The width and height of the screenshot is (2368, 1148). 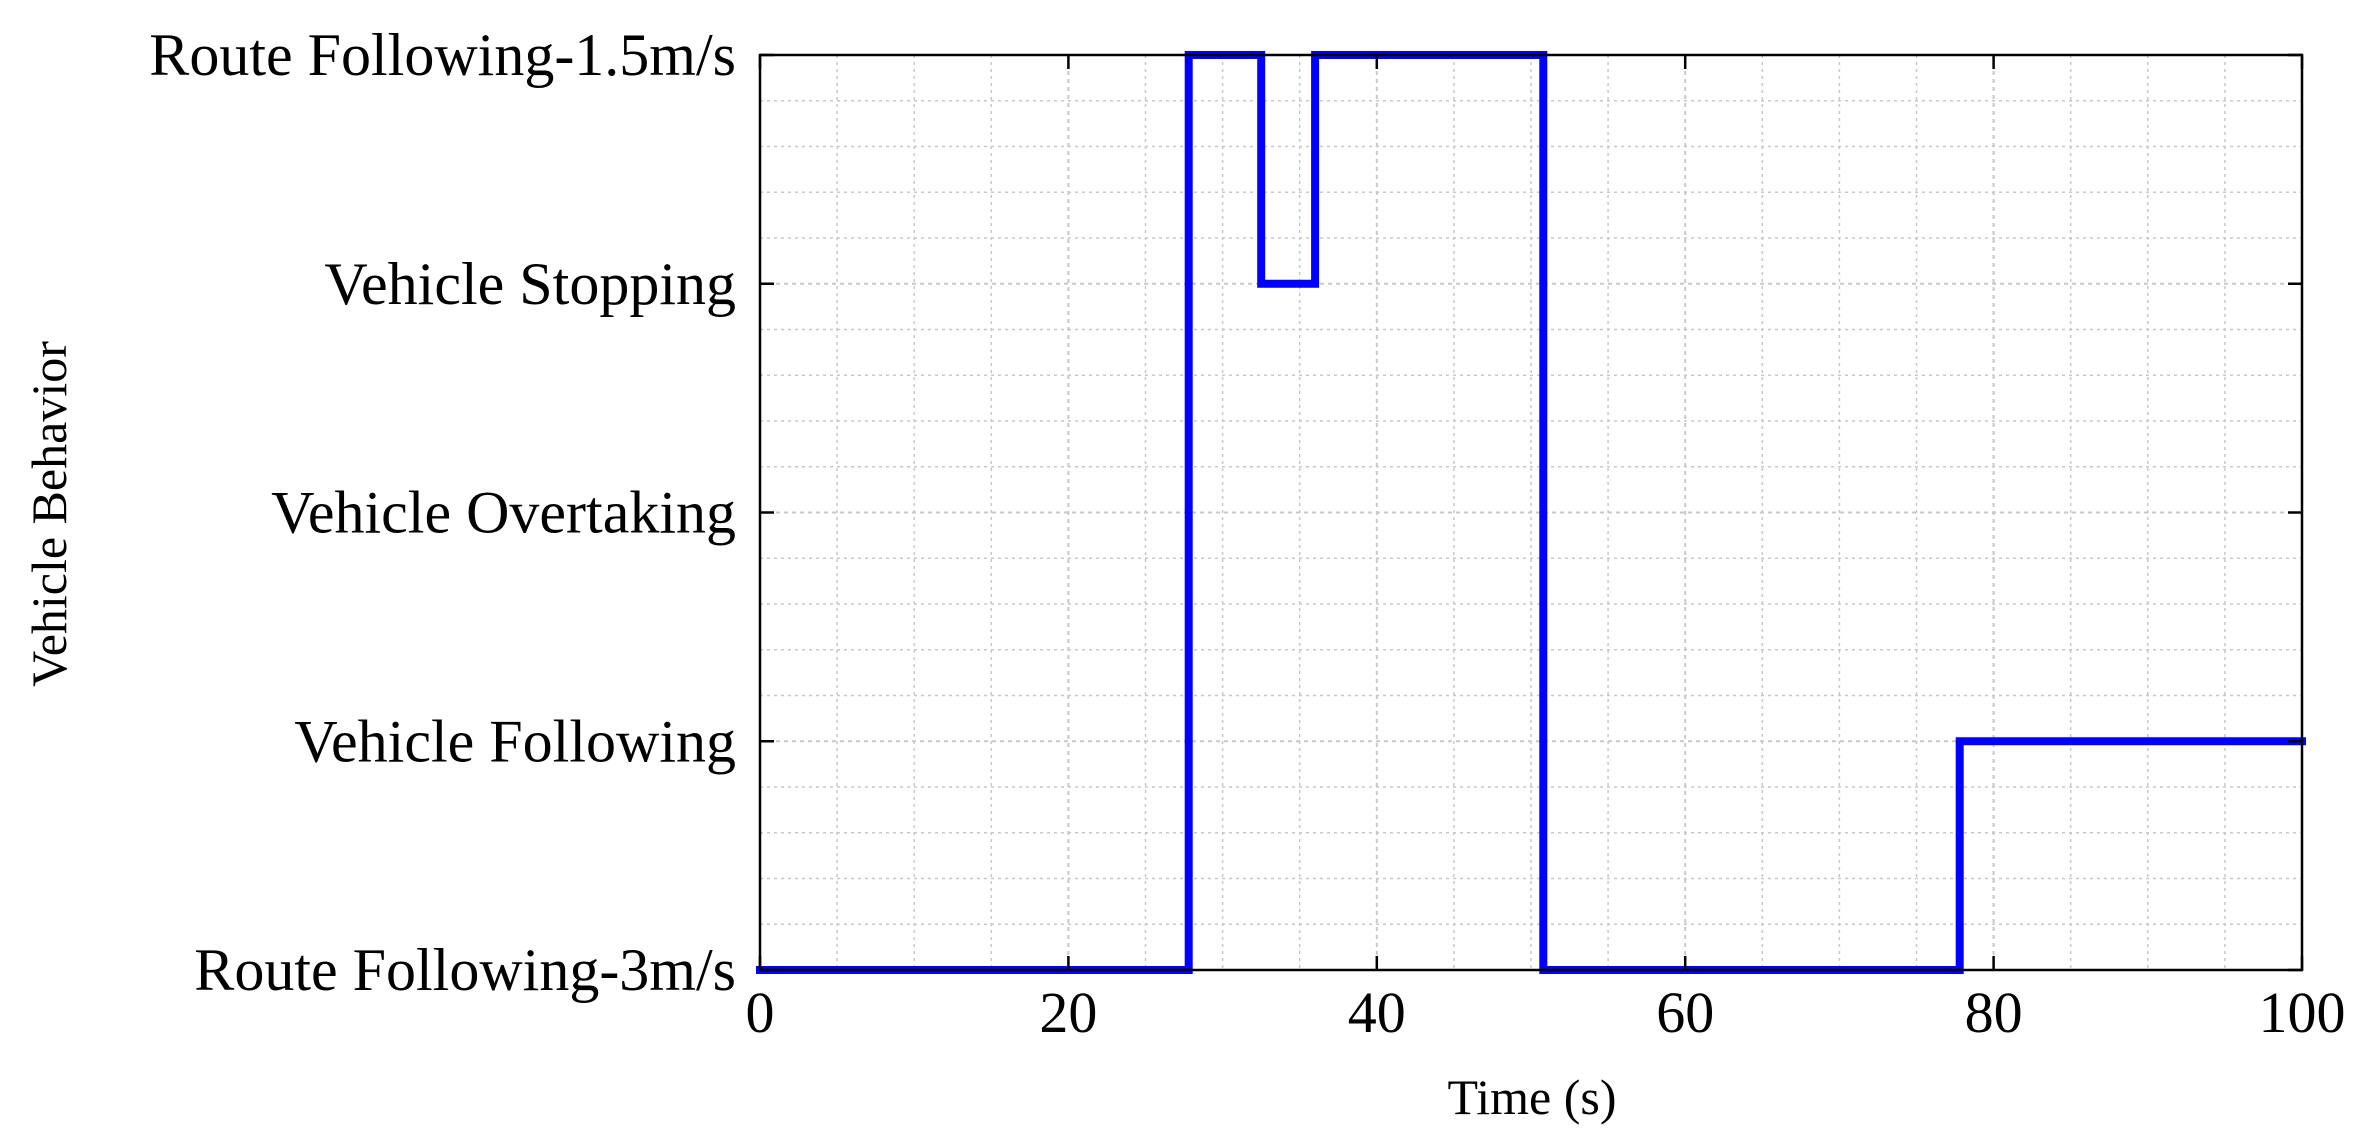 I want to click on x-tick-label: 80, so click(x=1994, y=1012).